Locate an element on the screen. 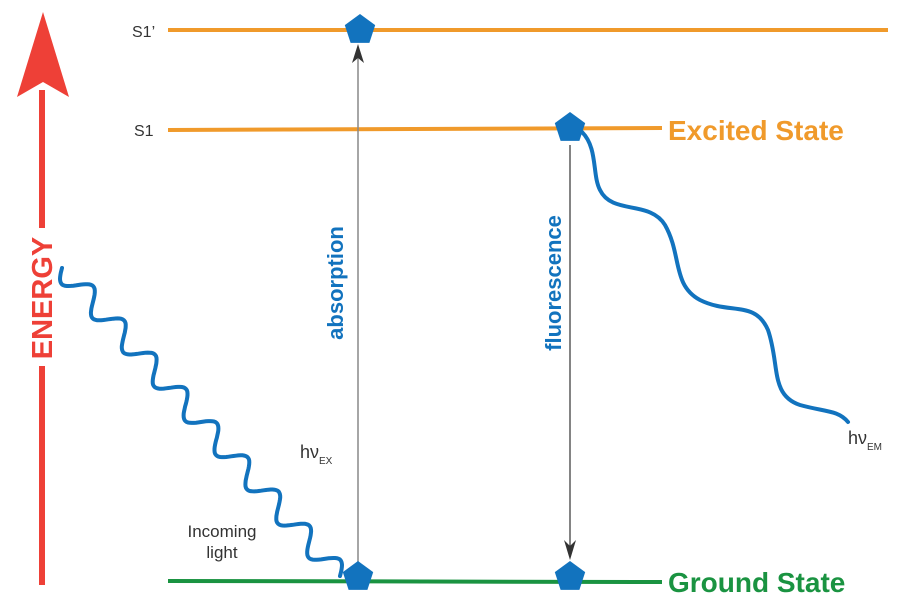 This screenshot has width=900, height=608. s1-level is located at coordinates (415, 129).